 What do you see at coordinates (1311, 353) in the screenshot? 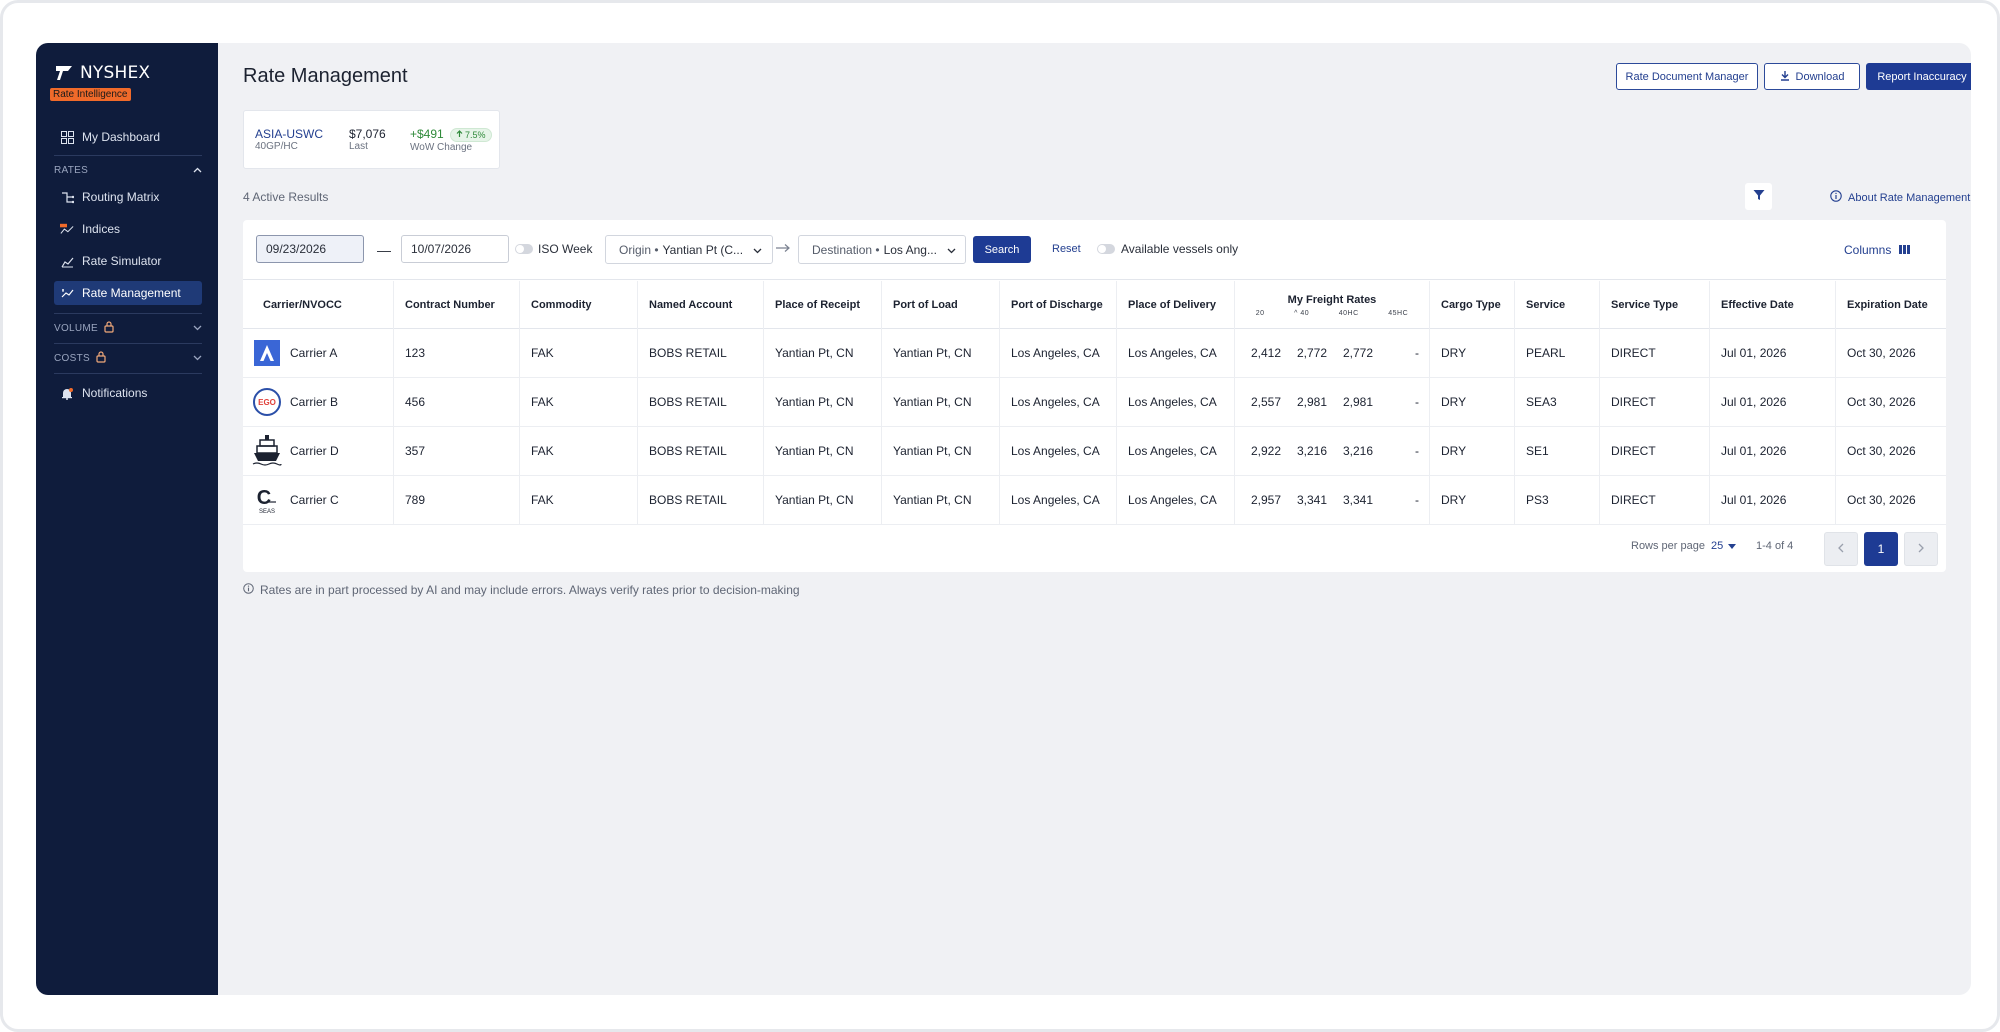
I see `rate-40: 2,772` at bounding box center [1311, 353].